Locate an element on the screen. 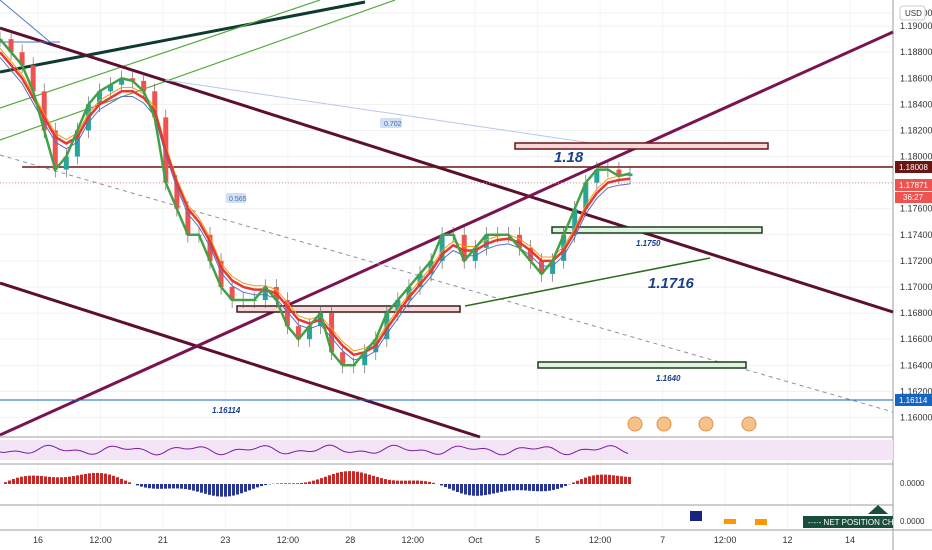 This screenshot has width=932, height=550. rsi-pane is located at coordinates (446, 450).